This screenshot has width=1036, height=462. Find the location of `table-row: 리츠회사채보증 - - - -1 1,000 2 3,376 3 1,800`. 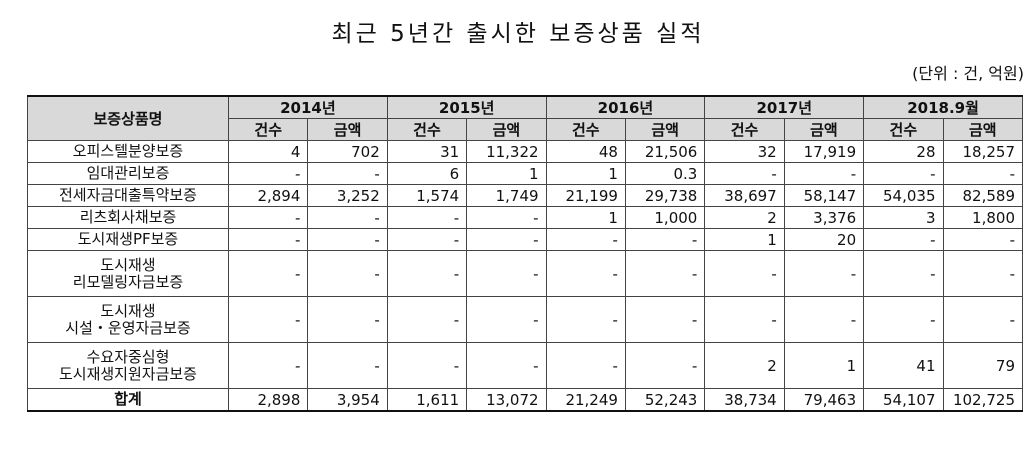

table-row: 리츠회사채보증 - - - -1 1,000 2 3,376 3 1,800 is located at coordinates (525, 217).